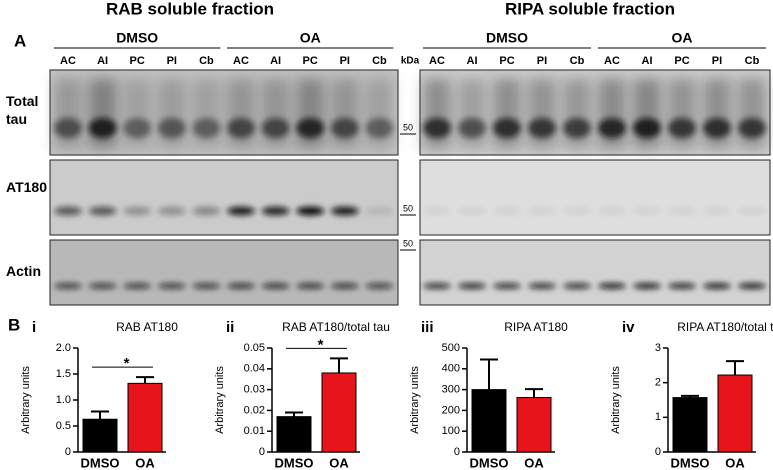 Image resolution: width=773 pixels, height=470 pixels. What do you see at coordinates (536, 327) in the screenshot?
I see `chart-title: RIPA AT180` at bounding box center [536, 327].